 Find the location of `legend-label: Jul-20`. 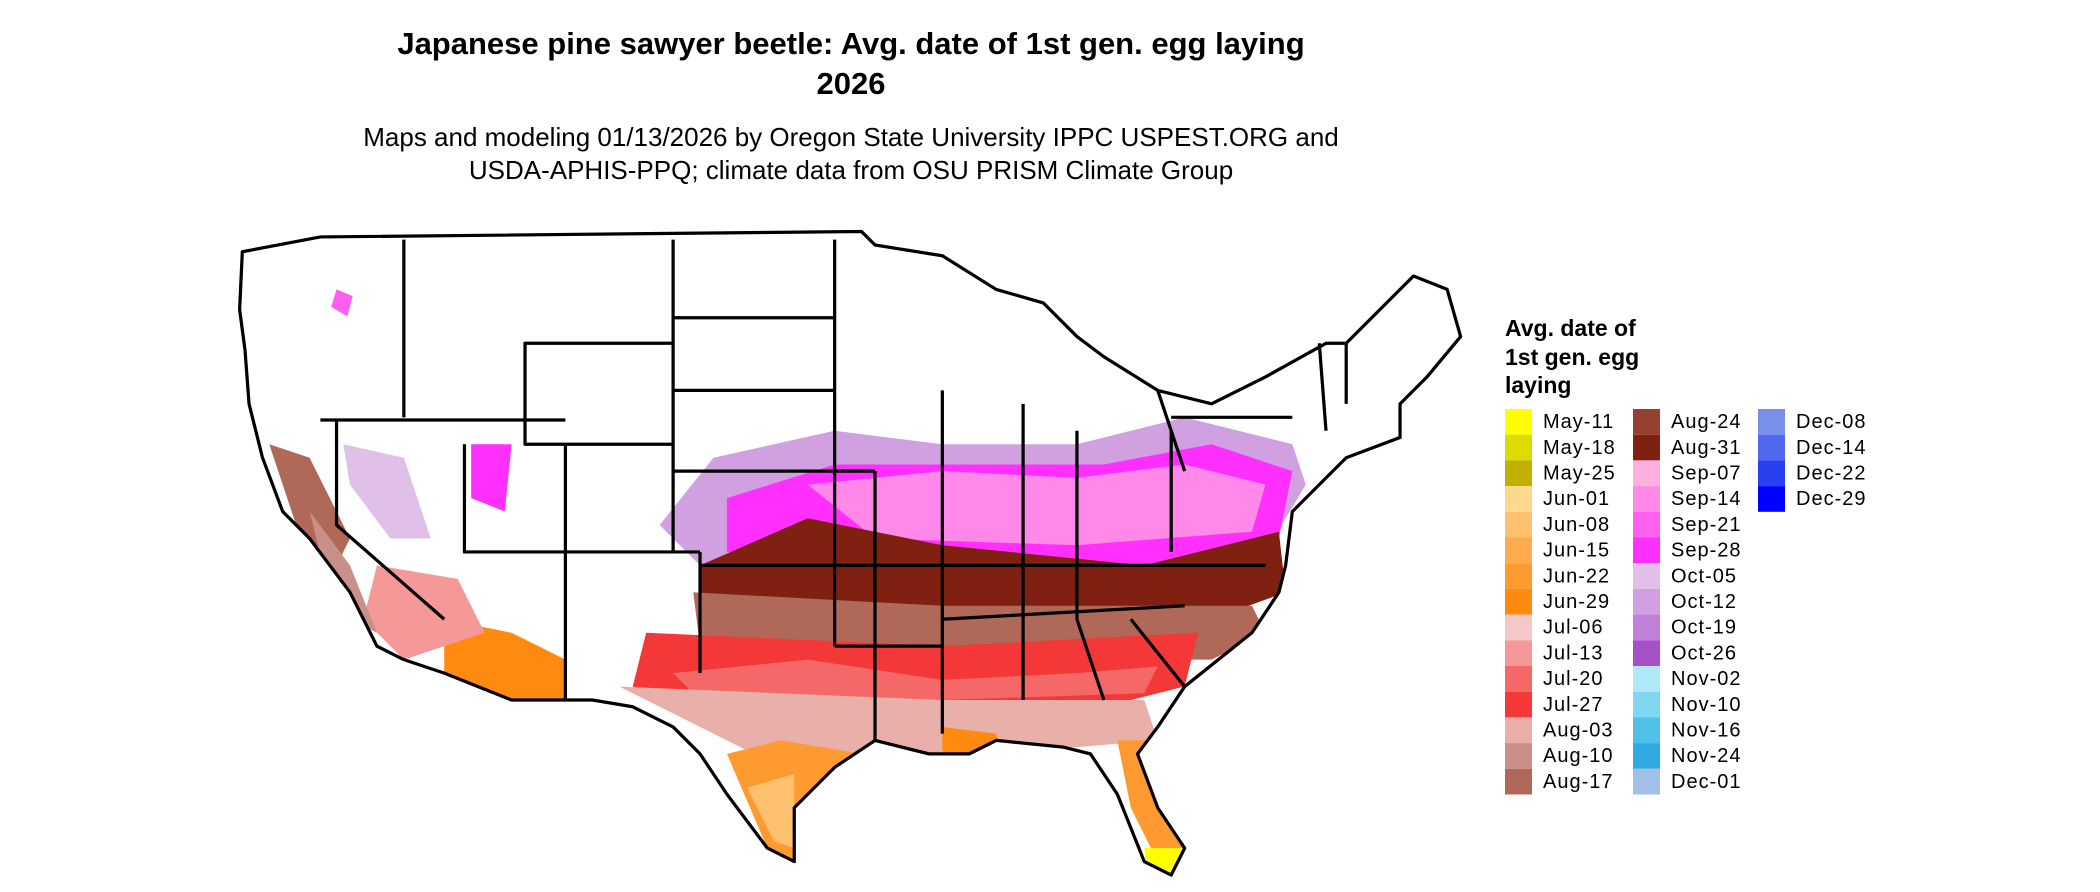

legend-label: Jul-20 is located at coordinates (1573, 679).